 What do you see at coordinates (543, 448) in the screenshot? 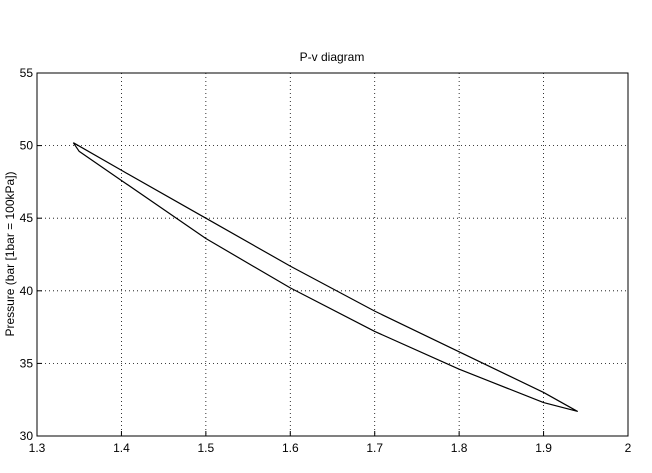
I see `x-tick-label: 1.9` at bounding box center [543, 448].